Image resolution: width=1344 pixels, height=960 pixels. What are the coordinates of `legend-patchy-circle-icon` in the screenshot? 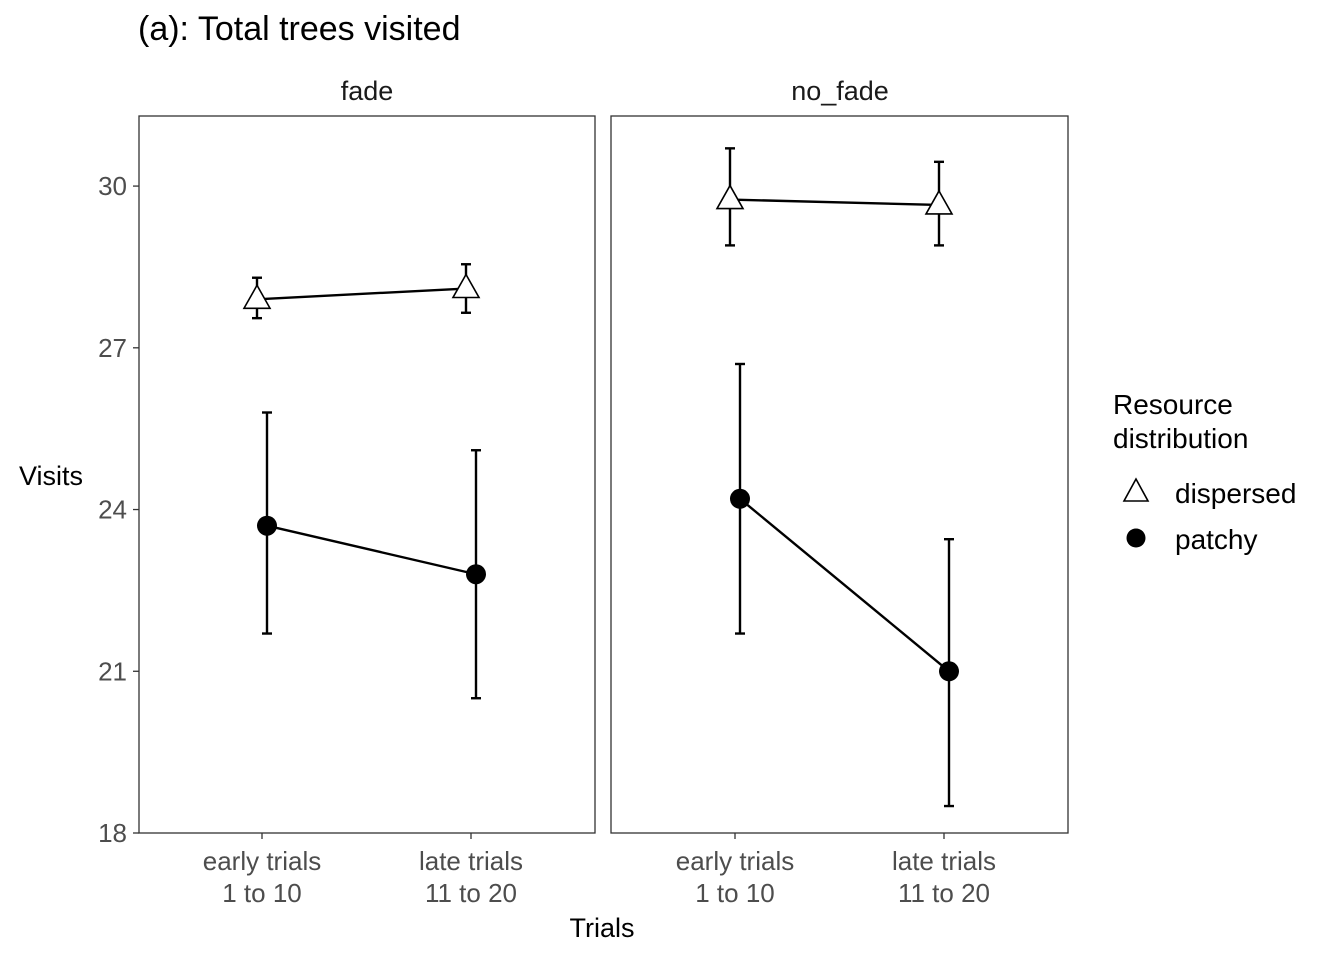 It's located at (1136, 538).